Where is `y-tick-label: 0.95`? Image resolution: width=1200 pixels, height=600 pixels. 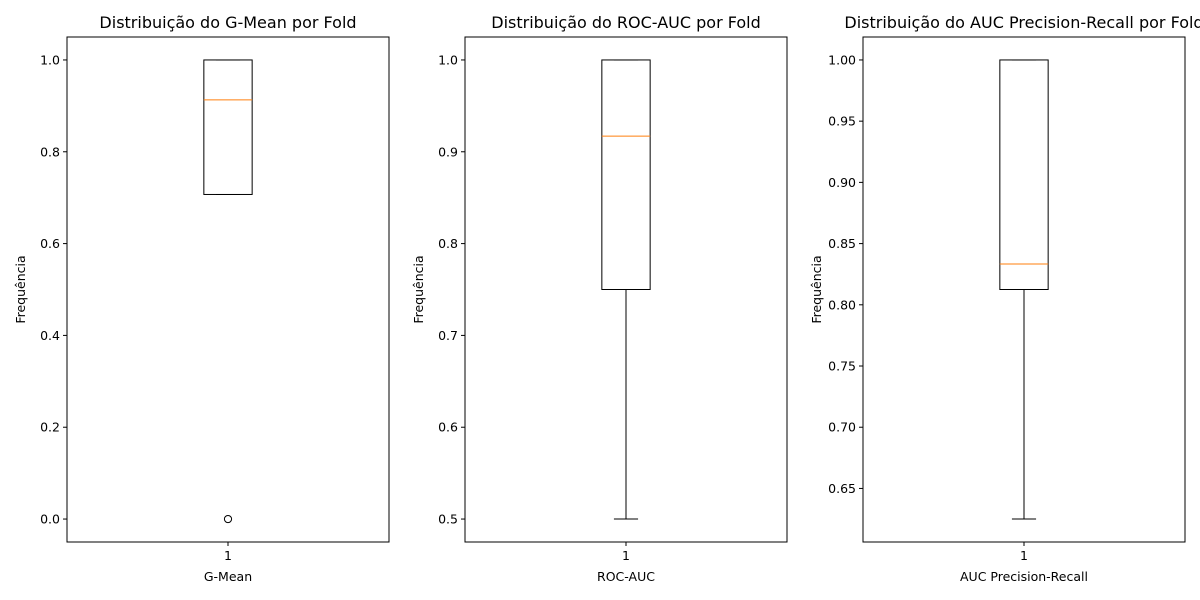
y-tick-label: 0.95 is located at coordinates (842, 121).